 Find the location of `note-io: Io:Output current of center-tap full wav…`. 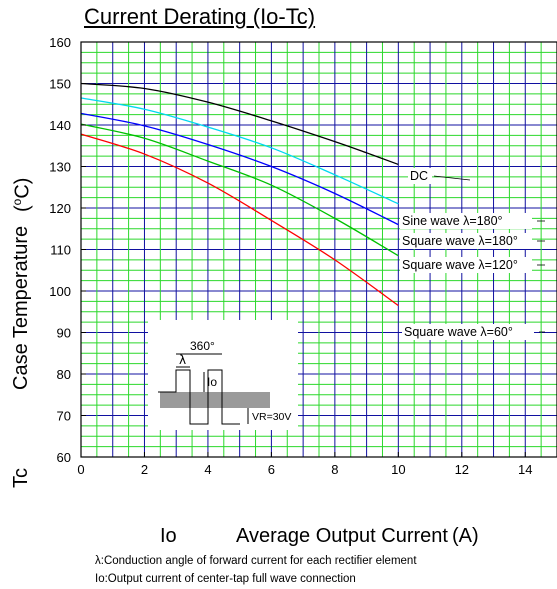

note-io: Io:Output current of center-tap full wav… is located at coordinates (225, 579).